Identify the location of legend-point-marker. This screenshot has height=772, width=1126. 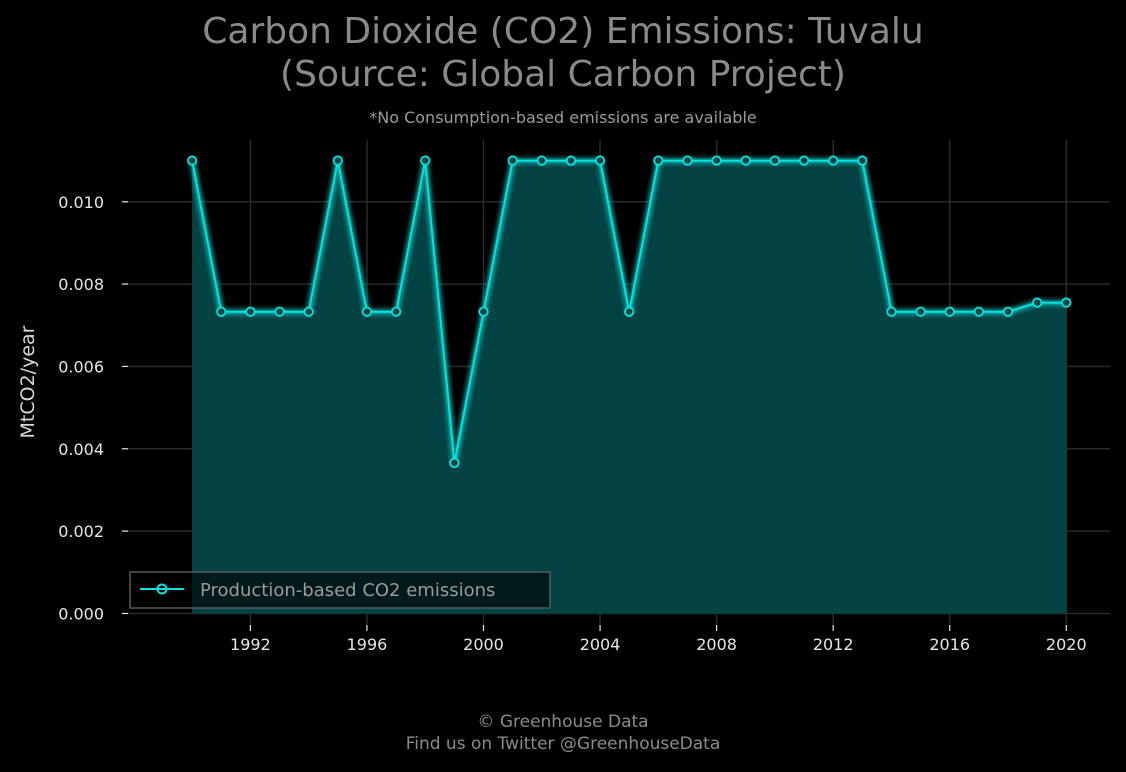
(162, 589).